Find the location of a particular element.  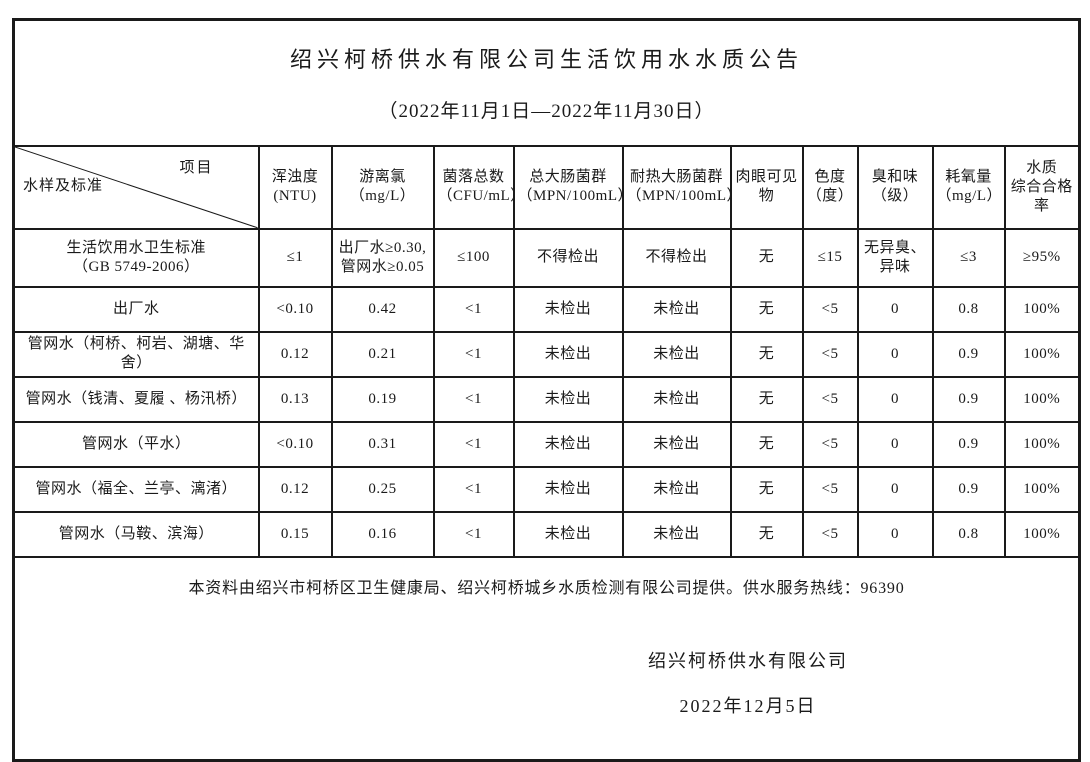

data-cell: 0.25 is located at coordinates (382, 489).